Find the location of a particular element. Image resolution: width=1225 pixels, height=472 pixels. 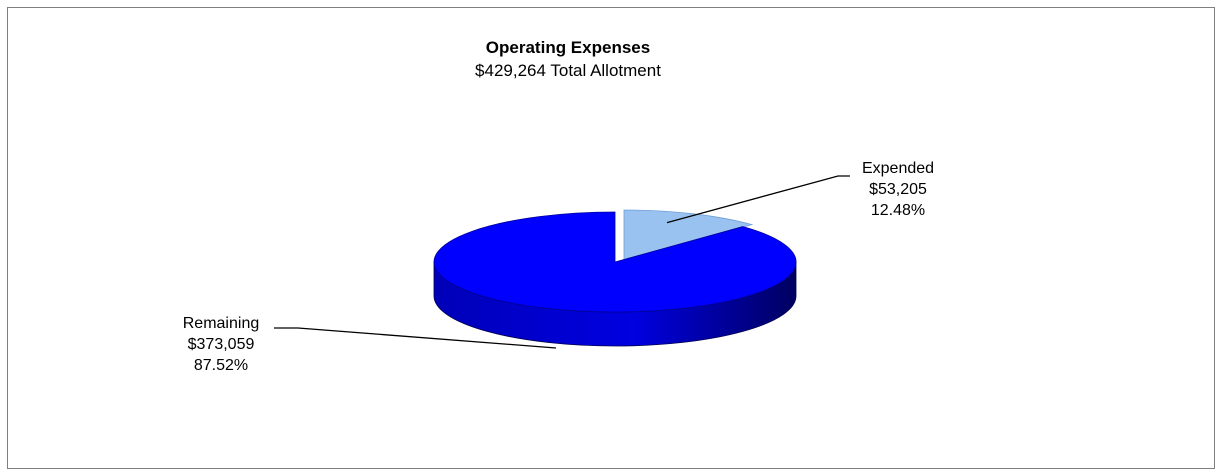

data-label-expended: Expended $53,205 12.48% is located at coordinates (898, 189).